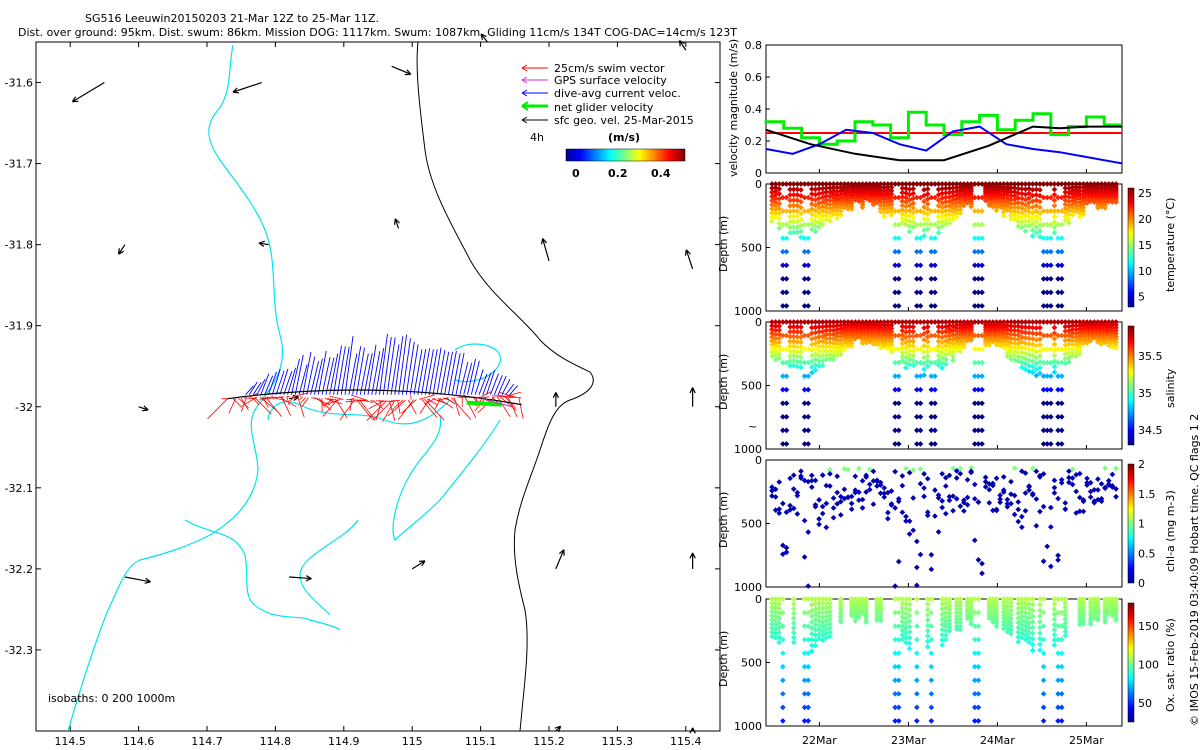 The image size is (1200, 750). I want to click on gps-vector, so click(496, 403).